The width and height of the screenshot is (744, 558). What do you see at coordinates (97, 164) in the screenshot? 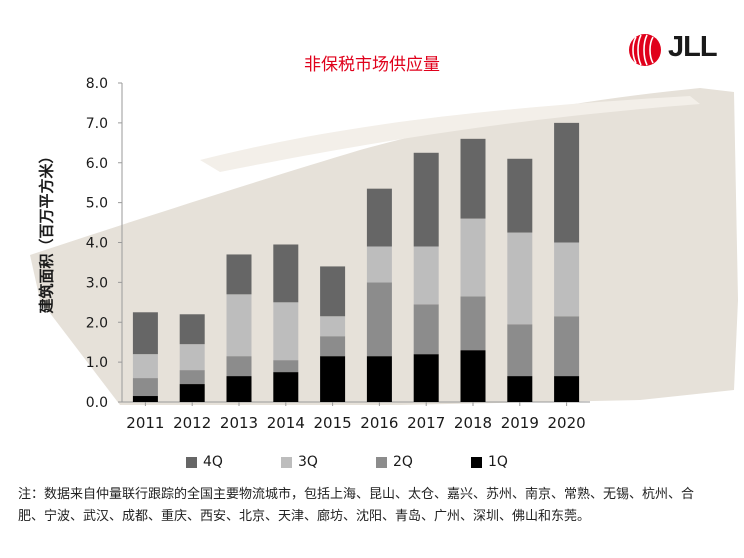
I see `y-tick-label: 6.0` at bounding box center [97, 164].